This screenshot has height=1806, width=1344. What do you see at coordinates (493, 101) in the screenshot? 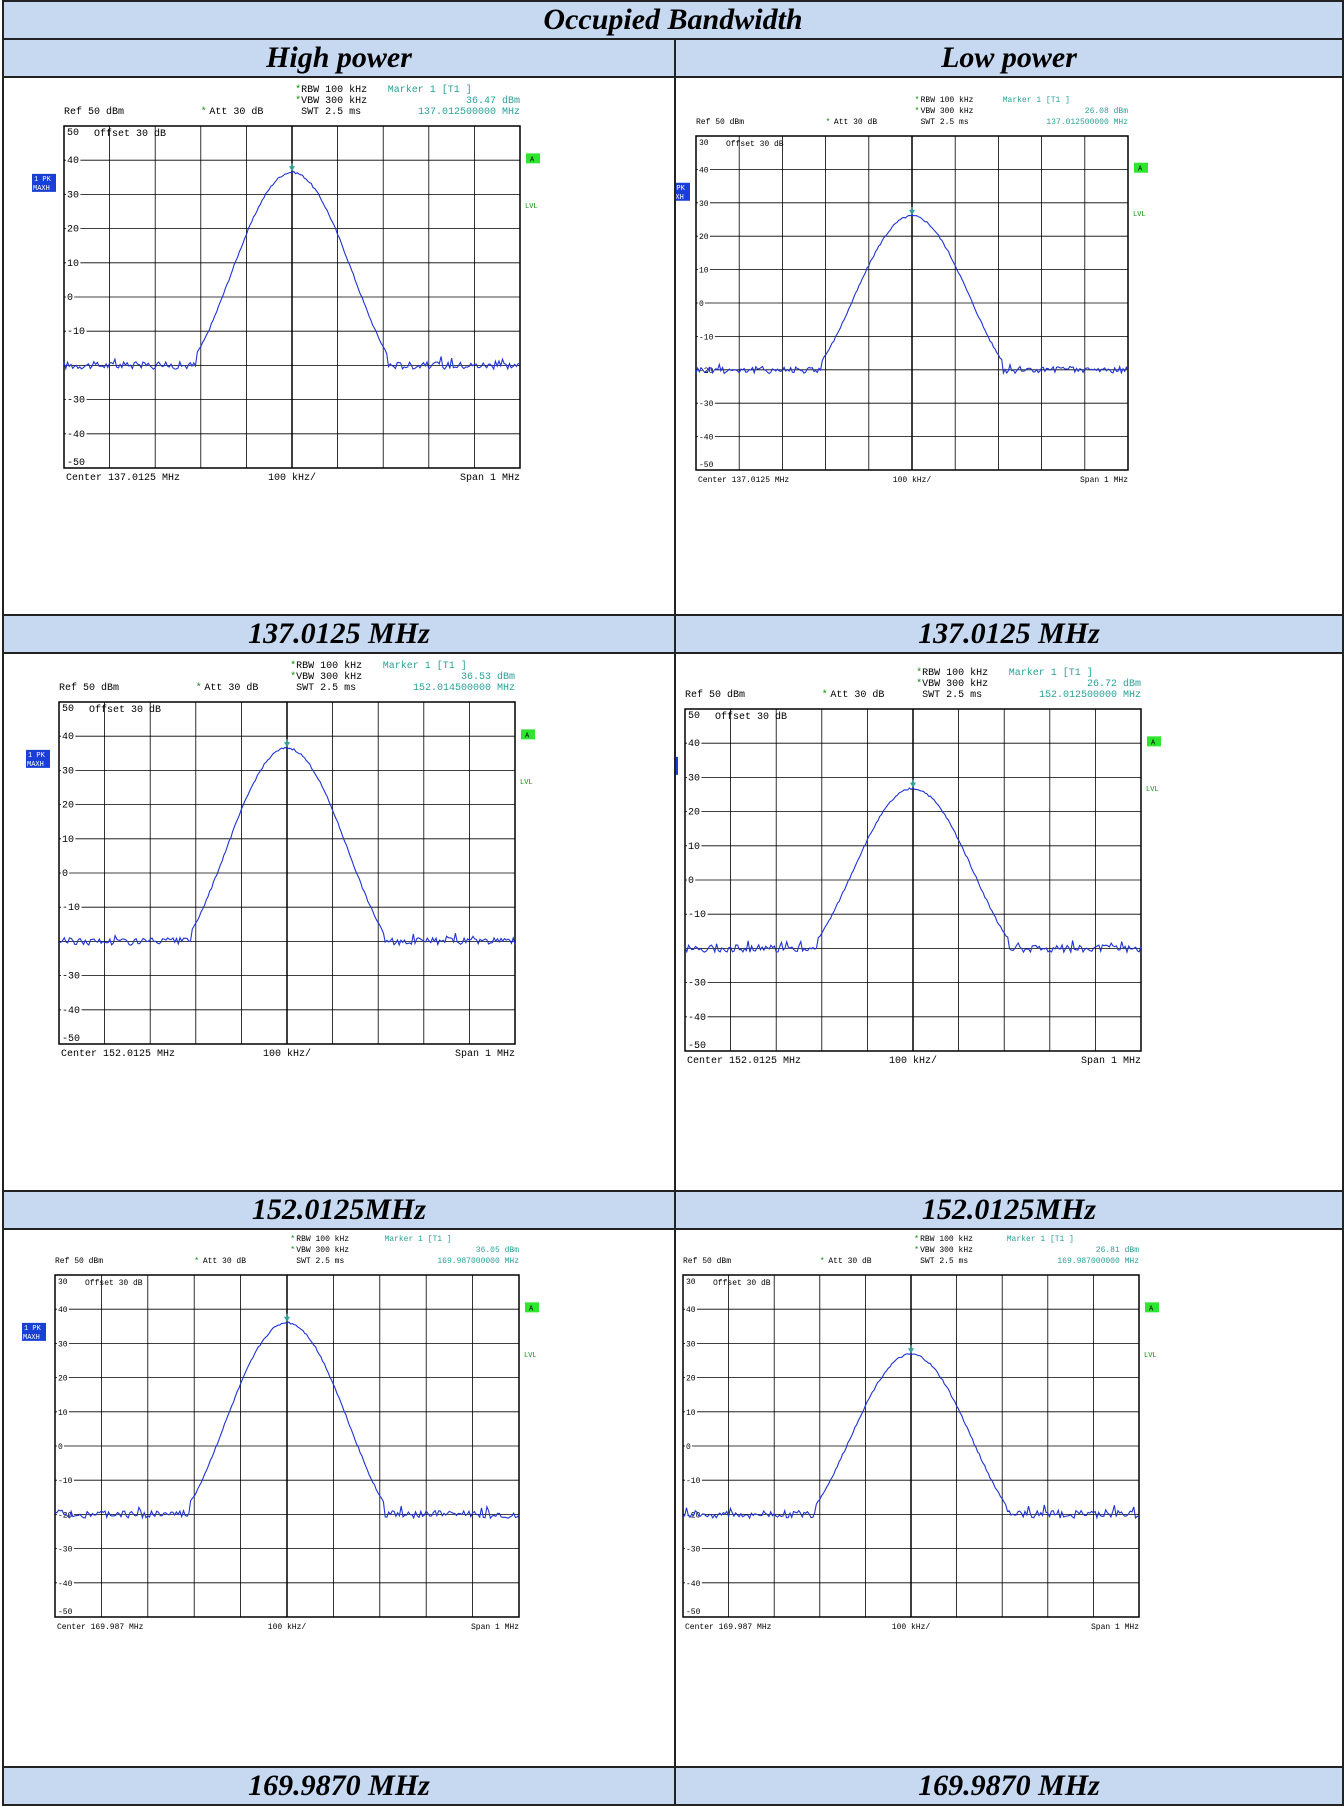
I see `marker-level: 36.47 dBm` at bounding box center [493, 101].